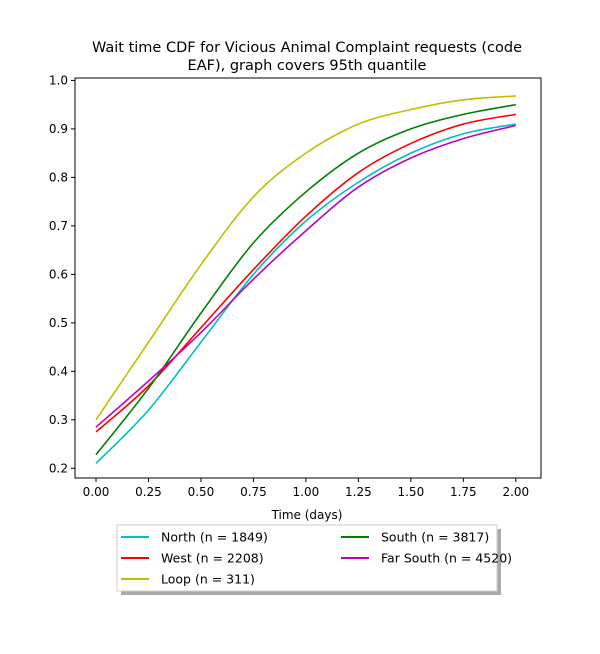 The height and width of the screenshot is (654, 600). I want to click on legend-label-far-south: Far South (n = 4520), so click(446, 558).